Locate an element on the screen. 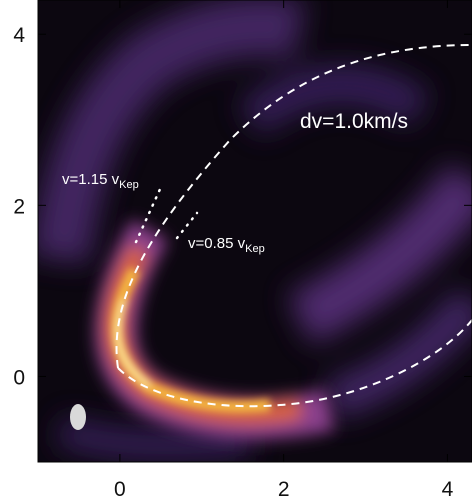 This screenshot has width=472, height=503. model-curve is located at coordinates (294, 363).